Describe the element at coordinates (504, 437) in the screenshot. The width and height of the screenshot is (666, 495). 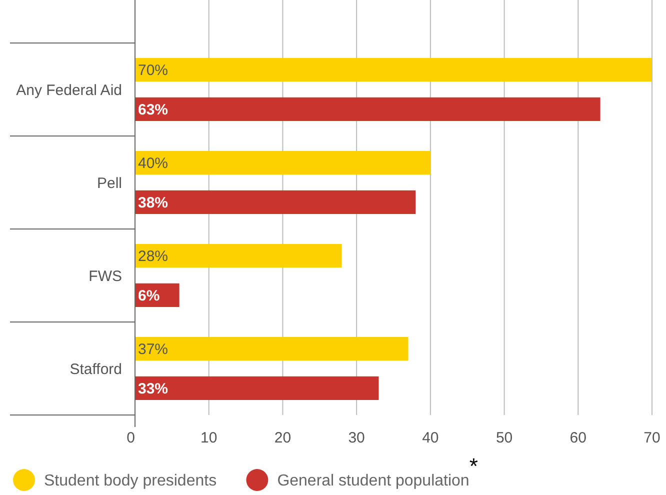
I see `x-tick-label: 50` at that location.